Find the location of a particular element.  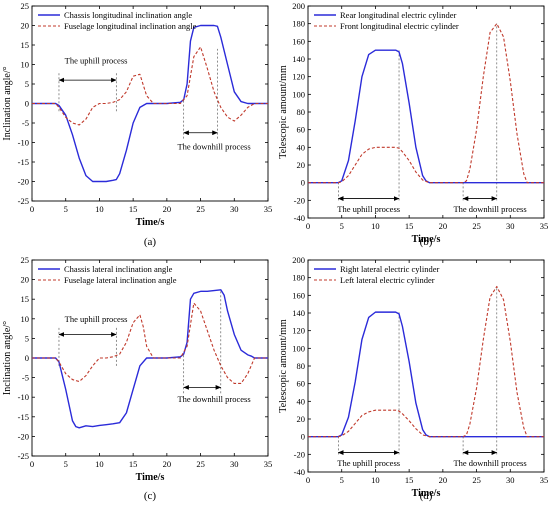

legend-label-1: Rear longitudinal electric cylinder is located at coordinates (398, 15).